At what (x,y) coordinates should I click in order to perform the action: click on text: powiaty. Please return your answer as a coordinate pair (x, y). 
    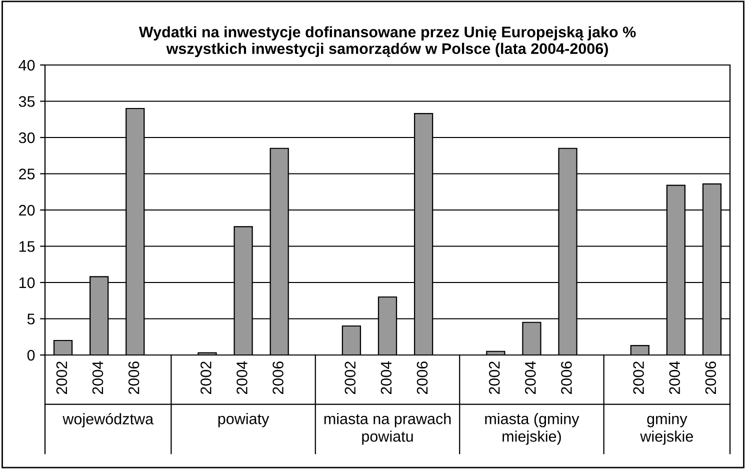
    Looking at the image, I should click on (244, 420).